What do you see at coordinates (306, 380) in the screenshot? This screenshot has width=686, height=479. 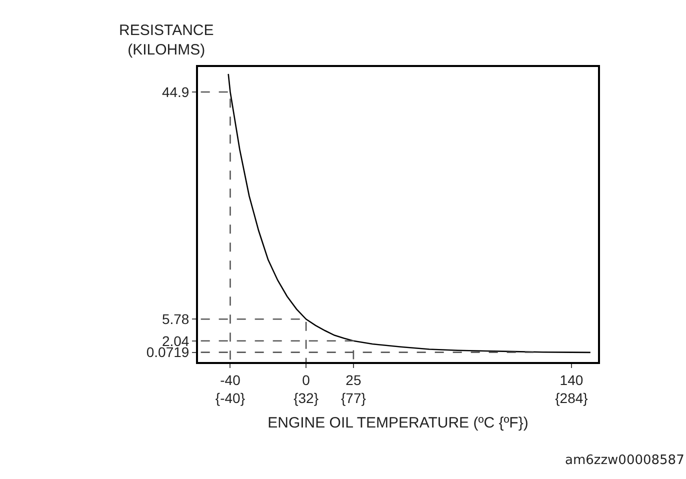 I see `x-tick-label: 0` at bounding box center [306, 380].